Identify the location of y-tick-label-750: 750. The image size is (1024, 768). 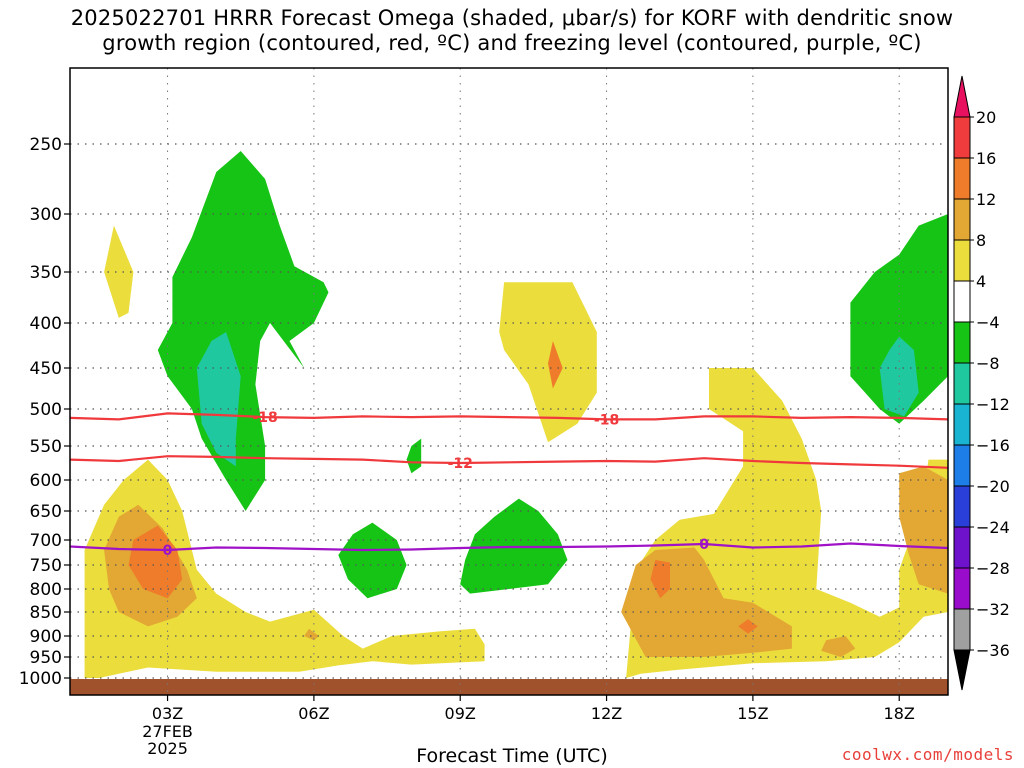
(46, 566).